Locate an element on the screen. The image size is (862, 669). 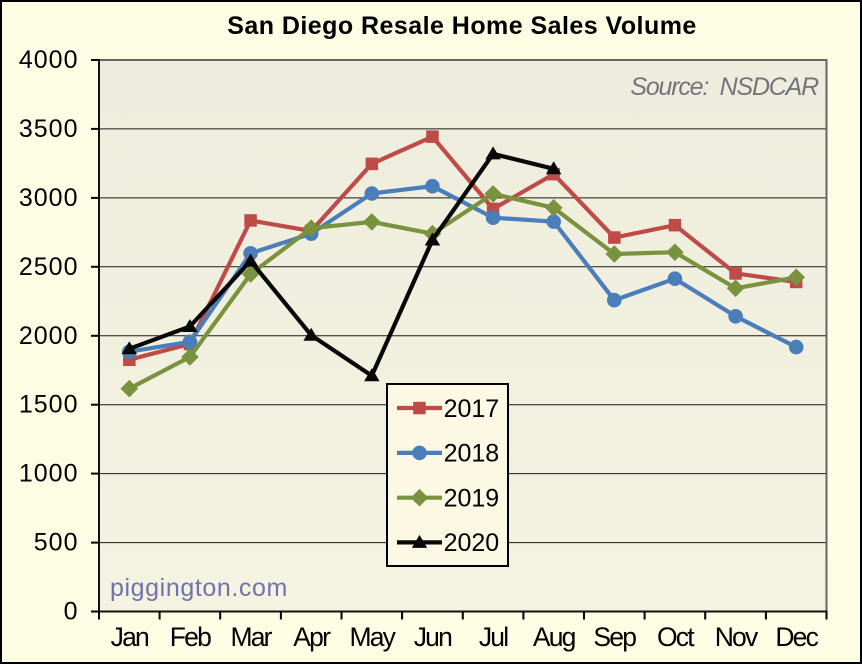
svg-text: Nov is located at coordinates (737, 637).